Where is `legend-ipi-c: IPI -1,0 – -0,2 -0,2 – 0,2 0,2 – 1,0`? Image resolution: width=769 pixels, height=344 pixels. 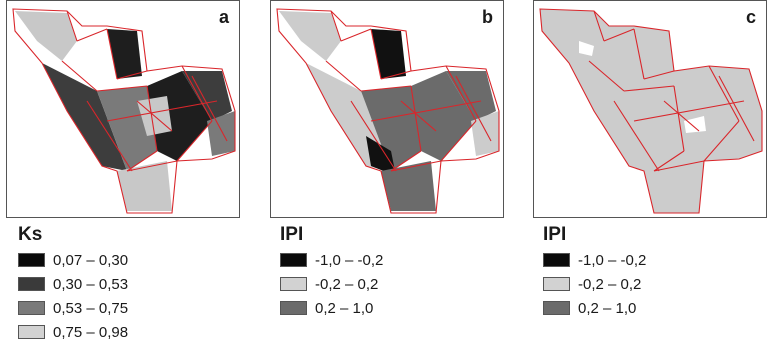
legend-ipi-c: IPI -1,0 – -0,2 -0,2 – 0,2 0,2 – 1,0 is located at coordinates (594, 272).